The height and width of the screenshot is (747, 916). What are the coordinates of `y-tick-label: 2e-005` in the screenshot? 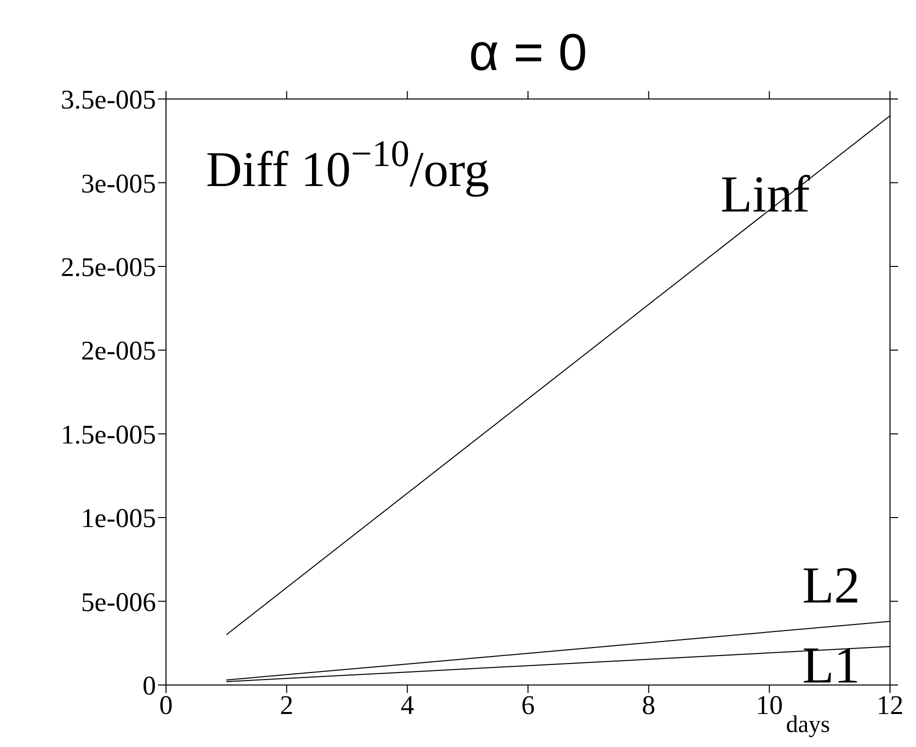 It's located at (118, 351).